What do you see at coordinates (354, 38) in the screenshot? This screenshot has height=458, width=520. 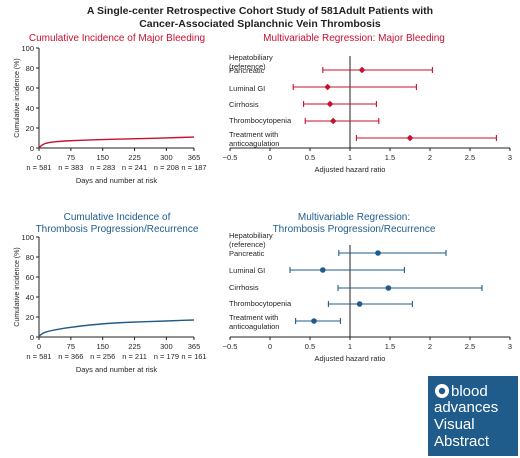 I see `chart-title-line: Multivariable Regression: Major Bleeding` at bounding box center [354, 38].